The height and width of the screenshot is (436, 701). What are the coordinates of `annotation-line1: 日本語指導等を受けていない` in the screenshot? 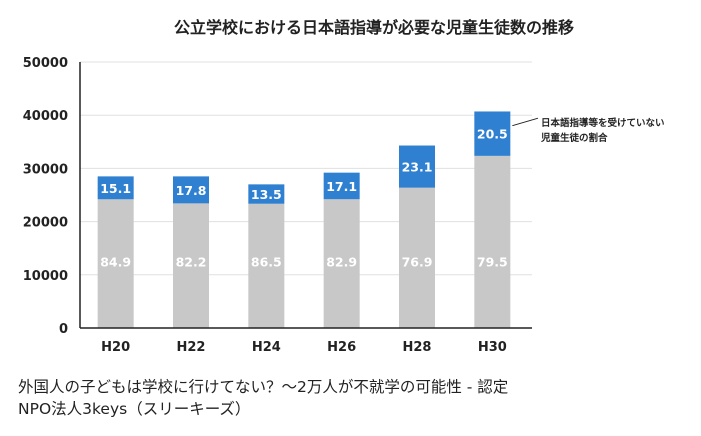 It's located at (603, 123).